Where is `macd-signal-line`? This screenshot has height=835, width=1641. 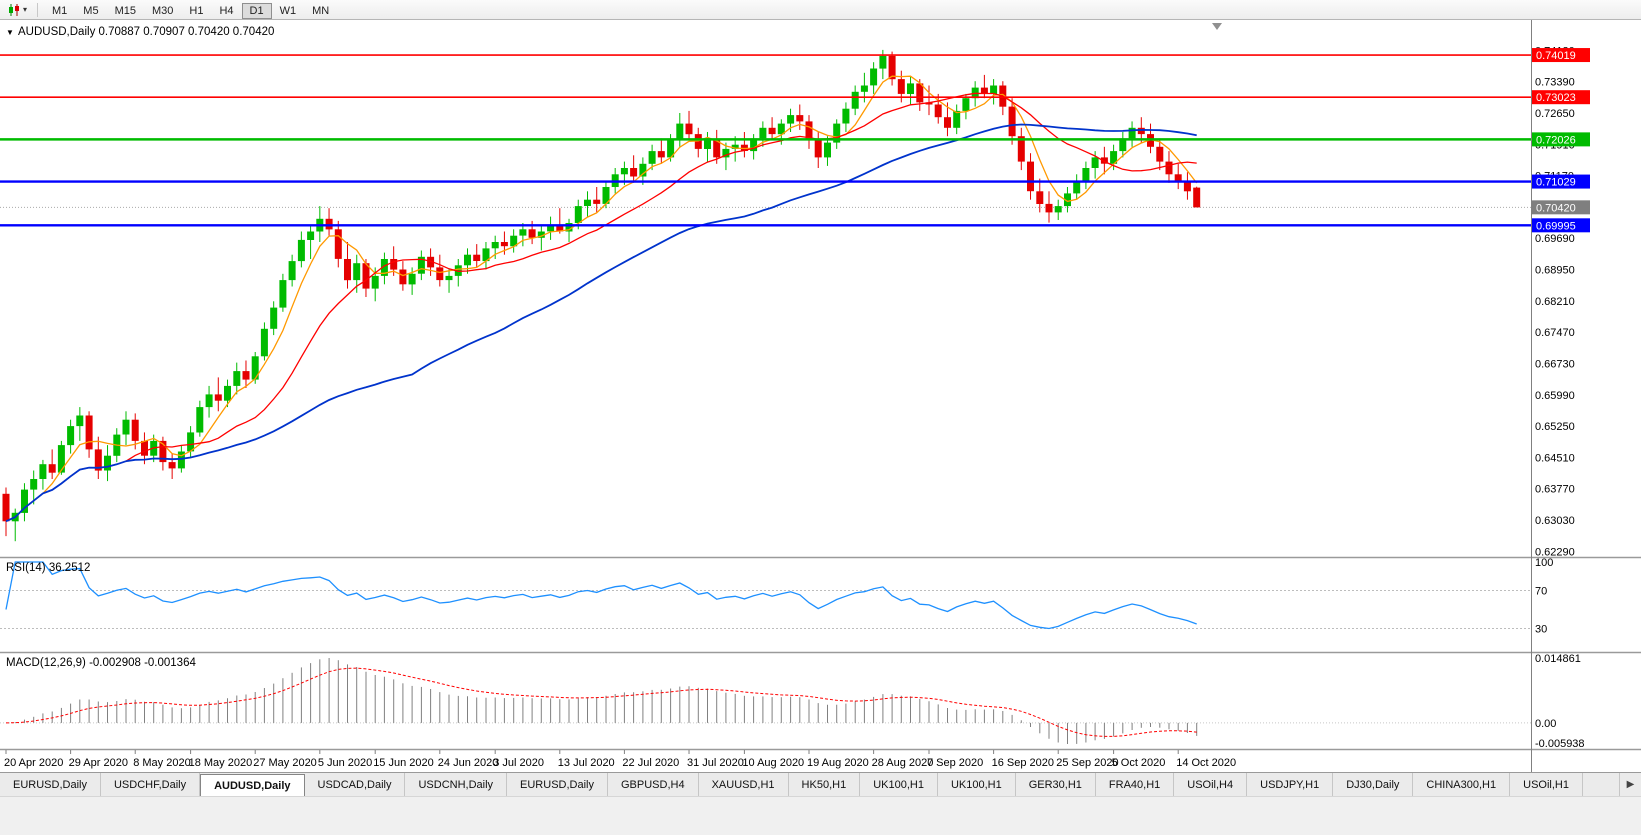
macd-signal-line is located at coordinates (601, 702).